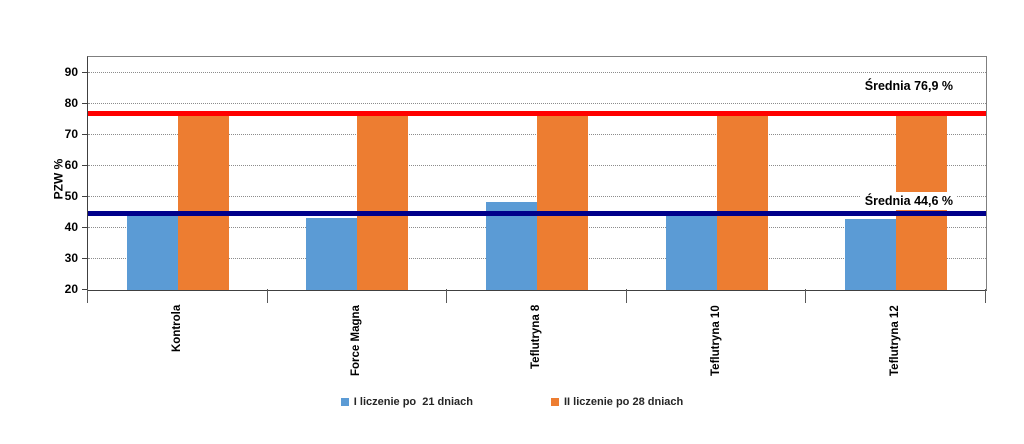  Describe the element at coordinates (332, 253) in the screenshot. I see `bar-series1-force-magna` at that location.